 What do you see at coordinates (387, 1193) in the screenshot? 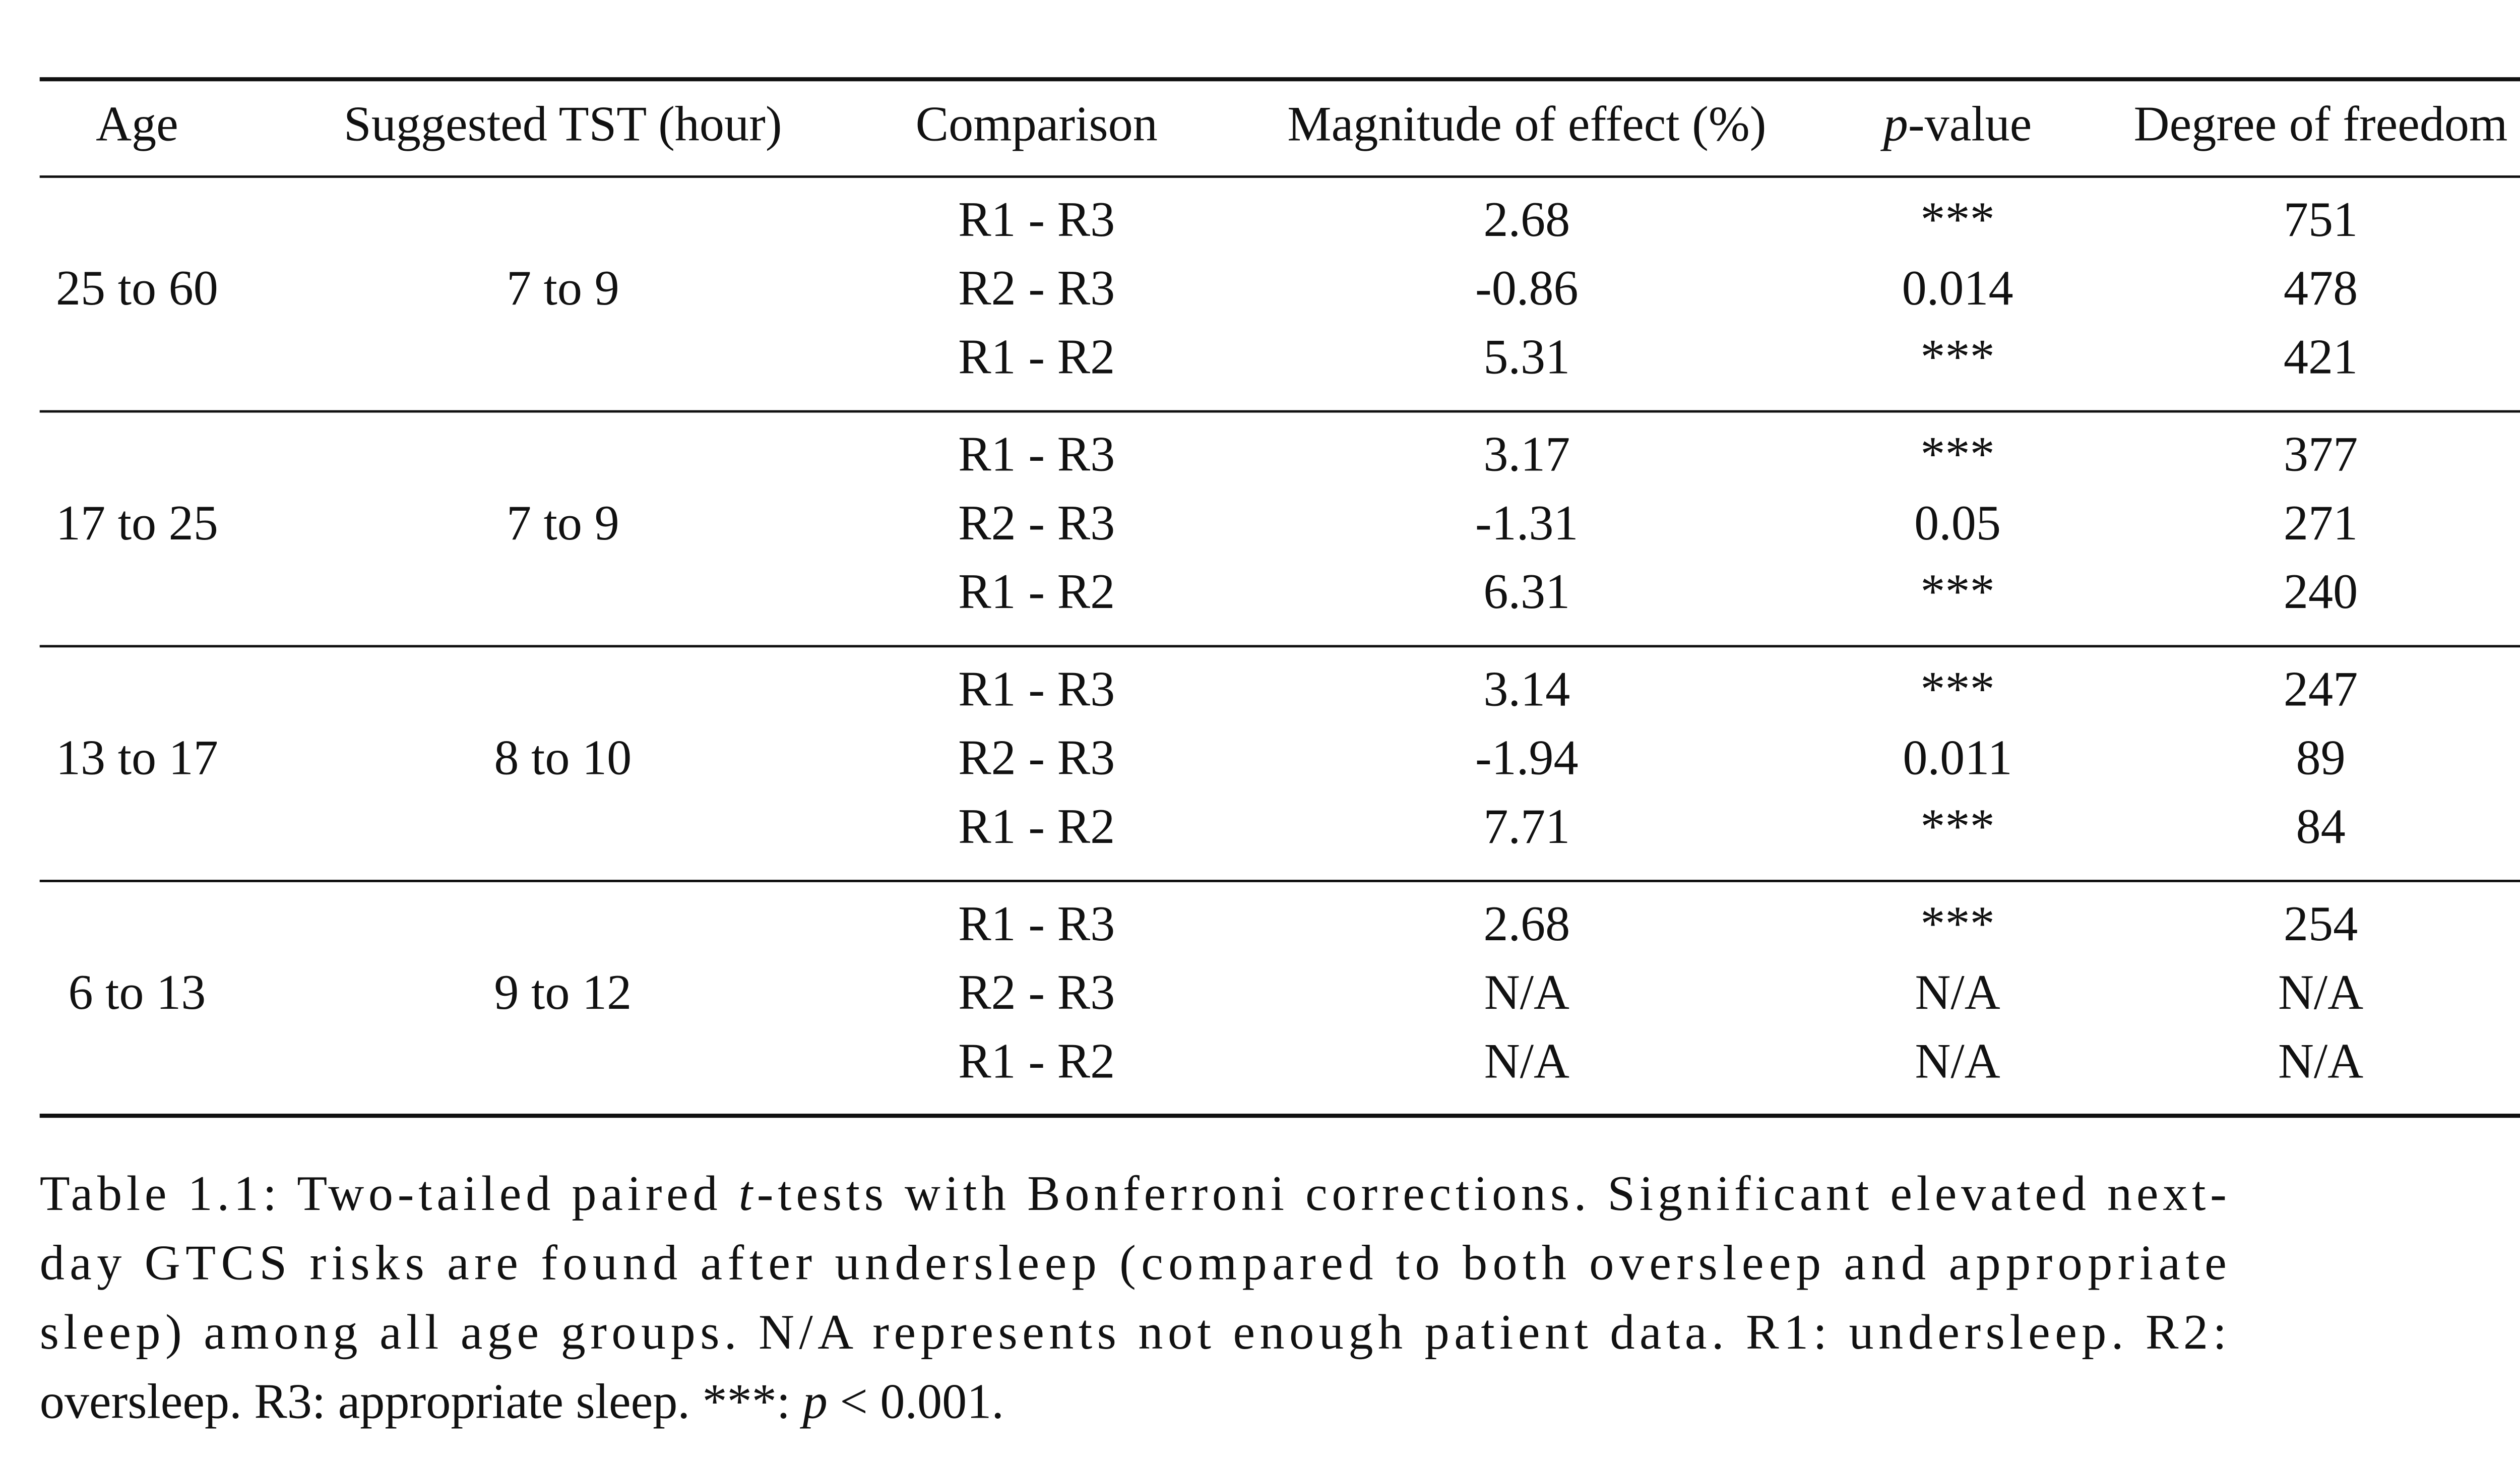
I see `text-segment: Table 1.1: Two-tailed paired` at bounding box center [387, 1193].